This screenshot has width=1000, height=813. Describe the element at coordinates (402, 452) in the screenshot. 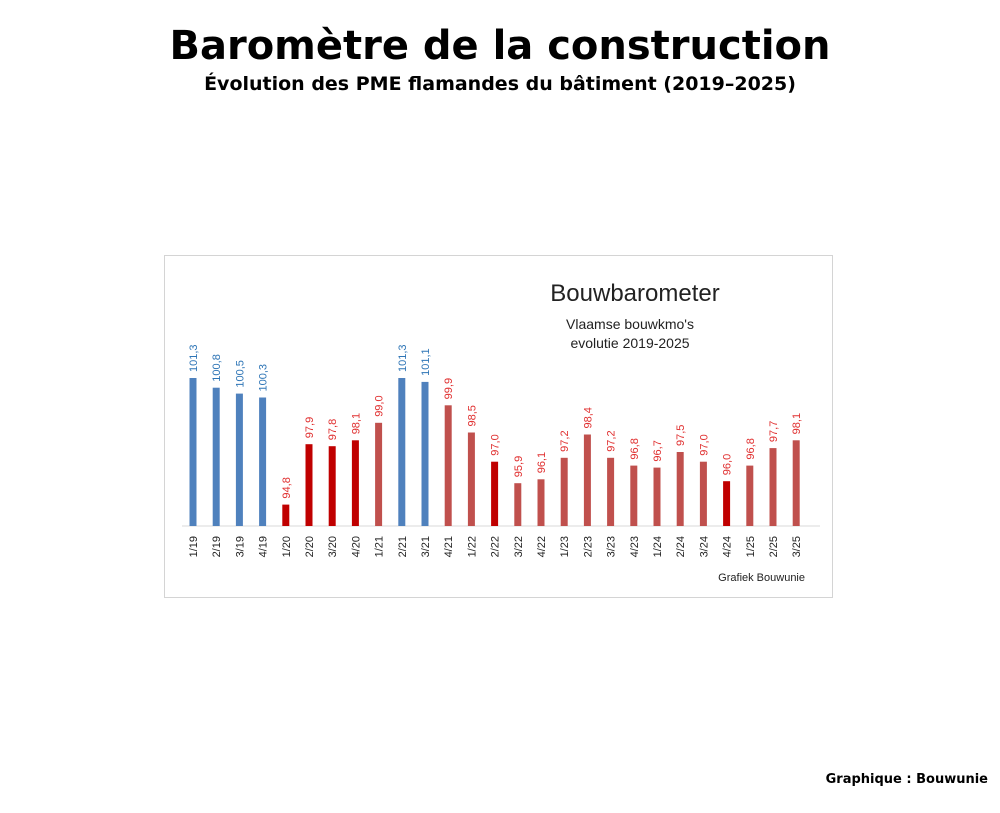

I see `bar-2/21` at that location.